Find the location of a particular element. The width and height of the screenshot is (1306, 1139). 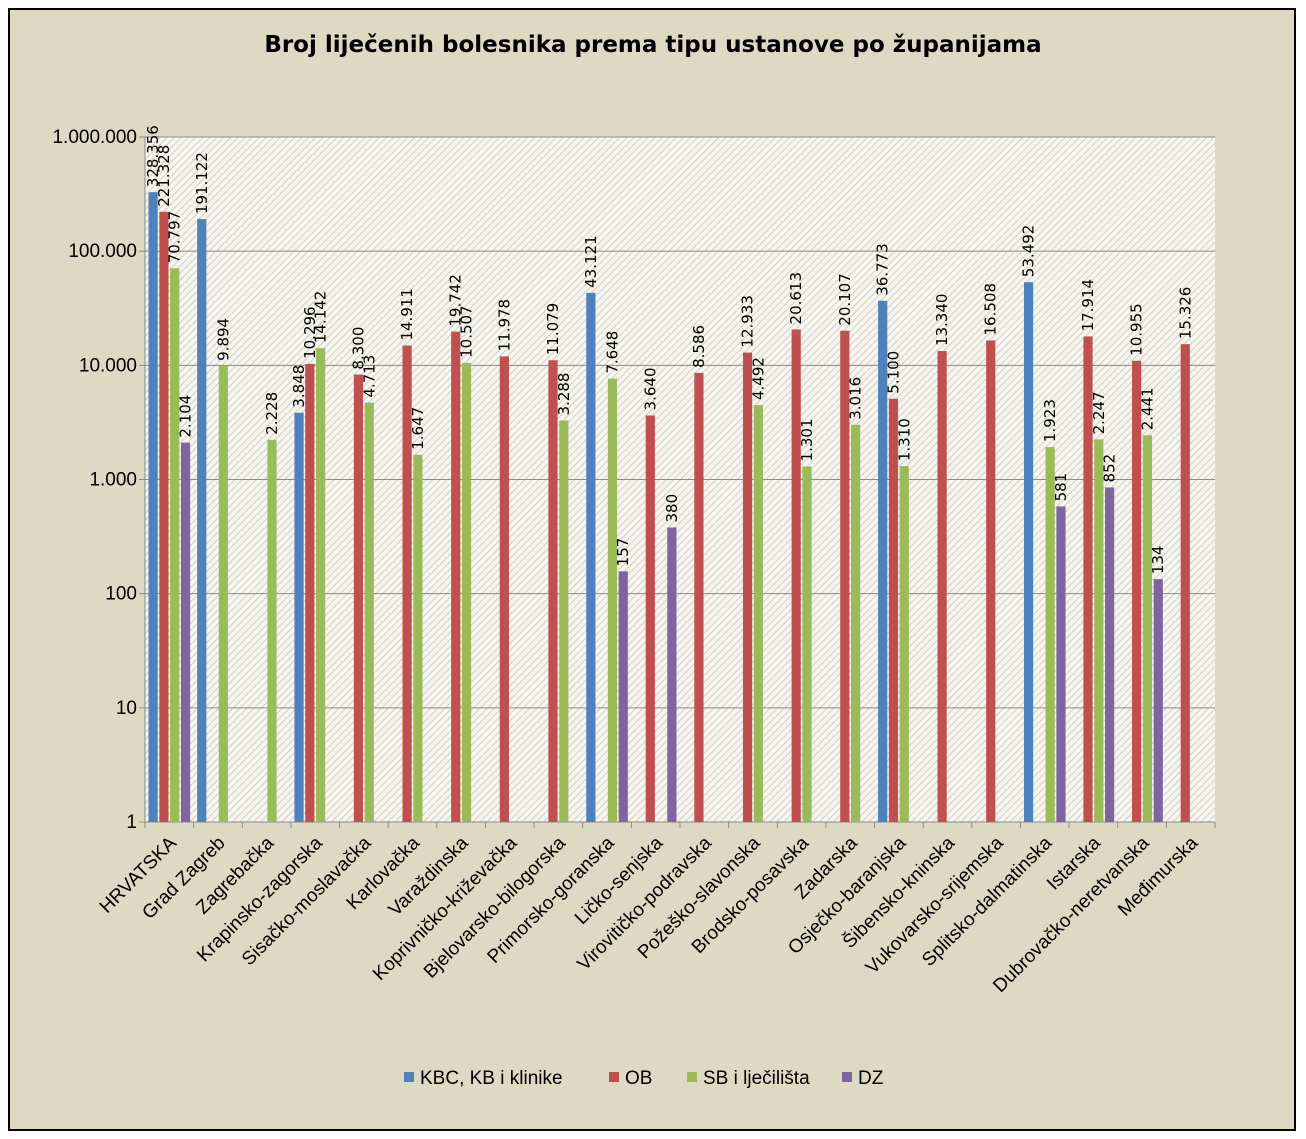

y-tick-label: 10 is located at coordinates (126, 708).